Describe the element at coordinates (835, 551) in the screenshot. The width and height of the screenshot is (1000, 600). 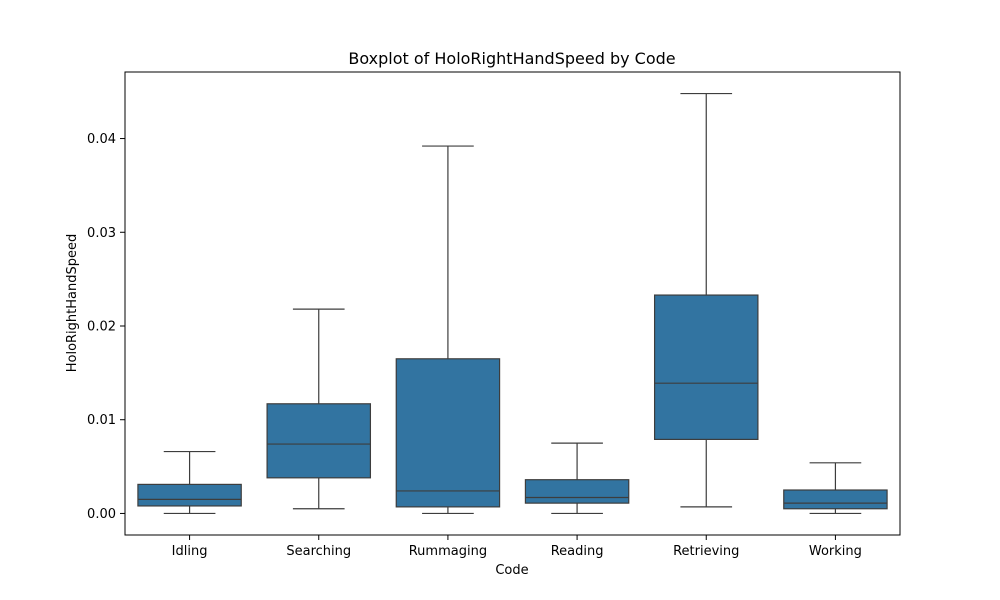
I see `x-tick-label: Working` at that location.